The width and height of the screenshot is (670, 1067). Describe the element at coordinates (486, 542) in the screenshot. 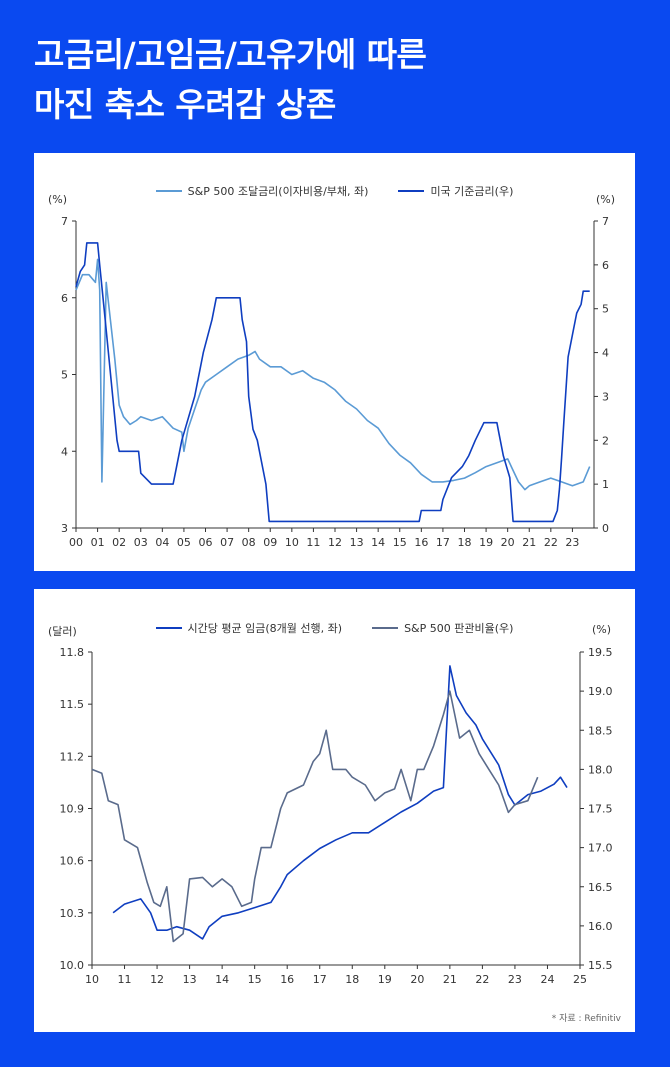

I see `chart1-x-tick-label: 19` at that location.